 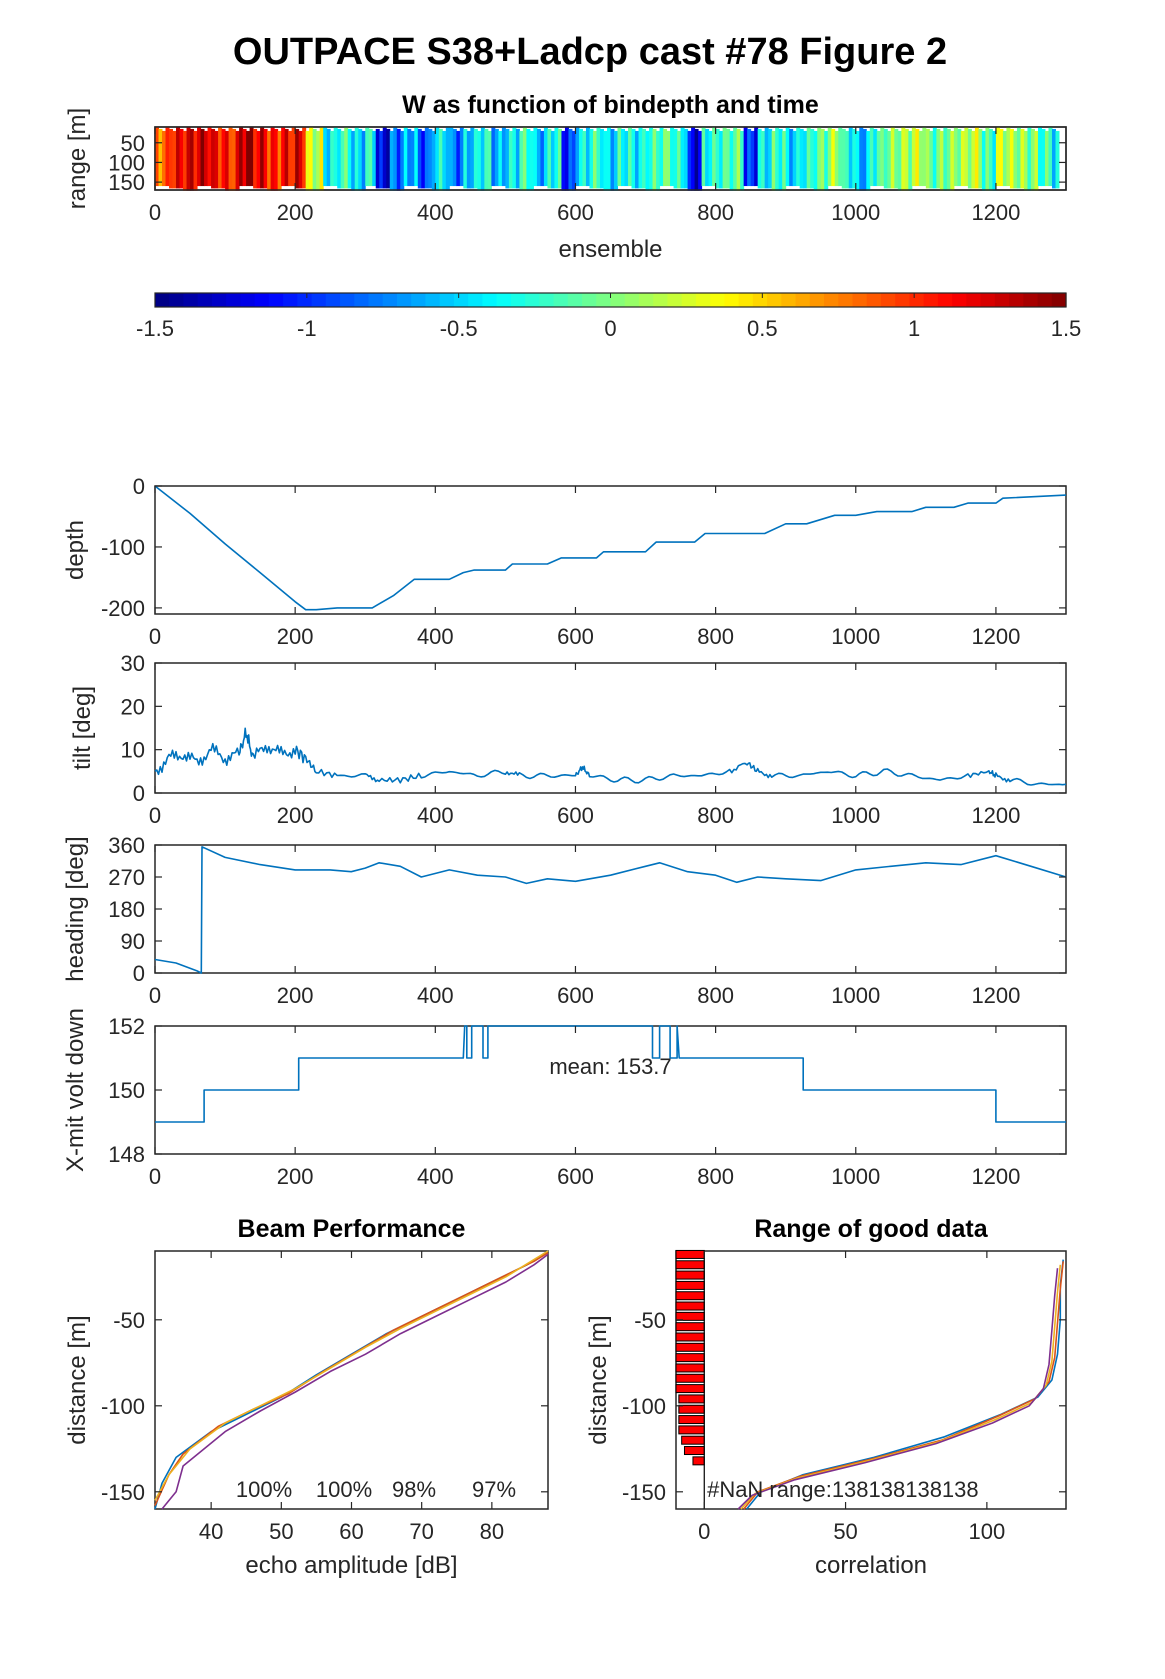 What do you see at coordinates (855, 1176) in the screenshot?
I see `x-tick-label: 1000` at bounding box center [855, 1176].